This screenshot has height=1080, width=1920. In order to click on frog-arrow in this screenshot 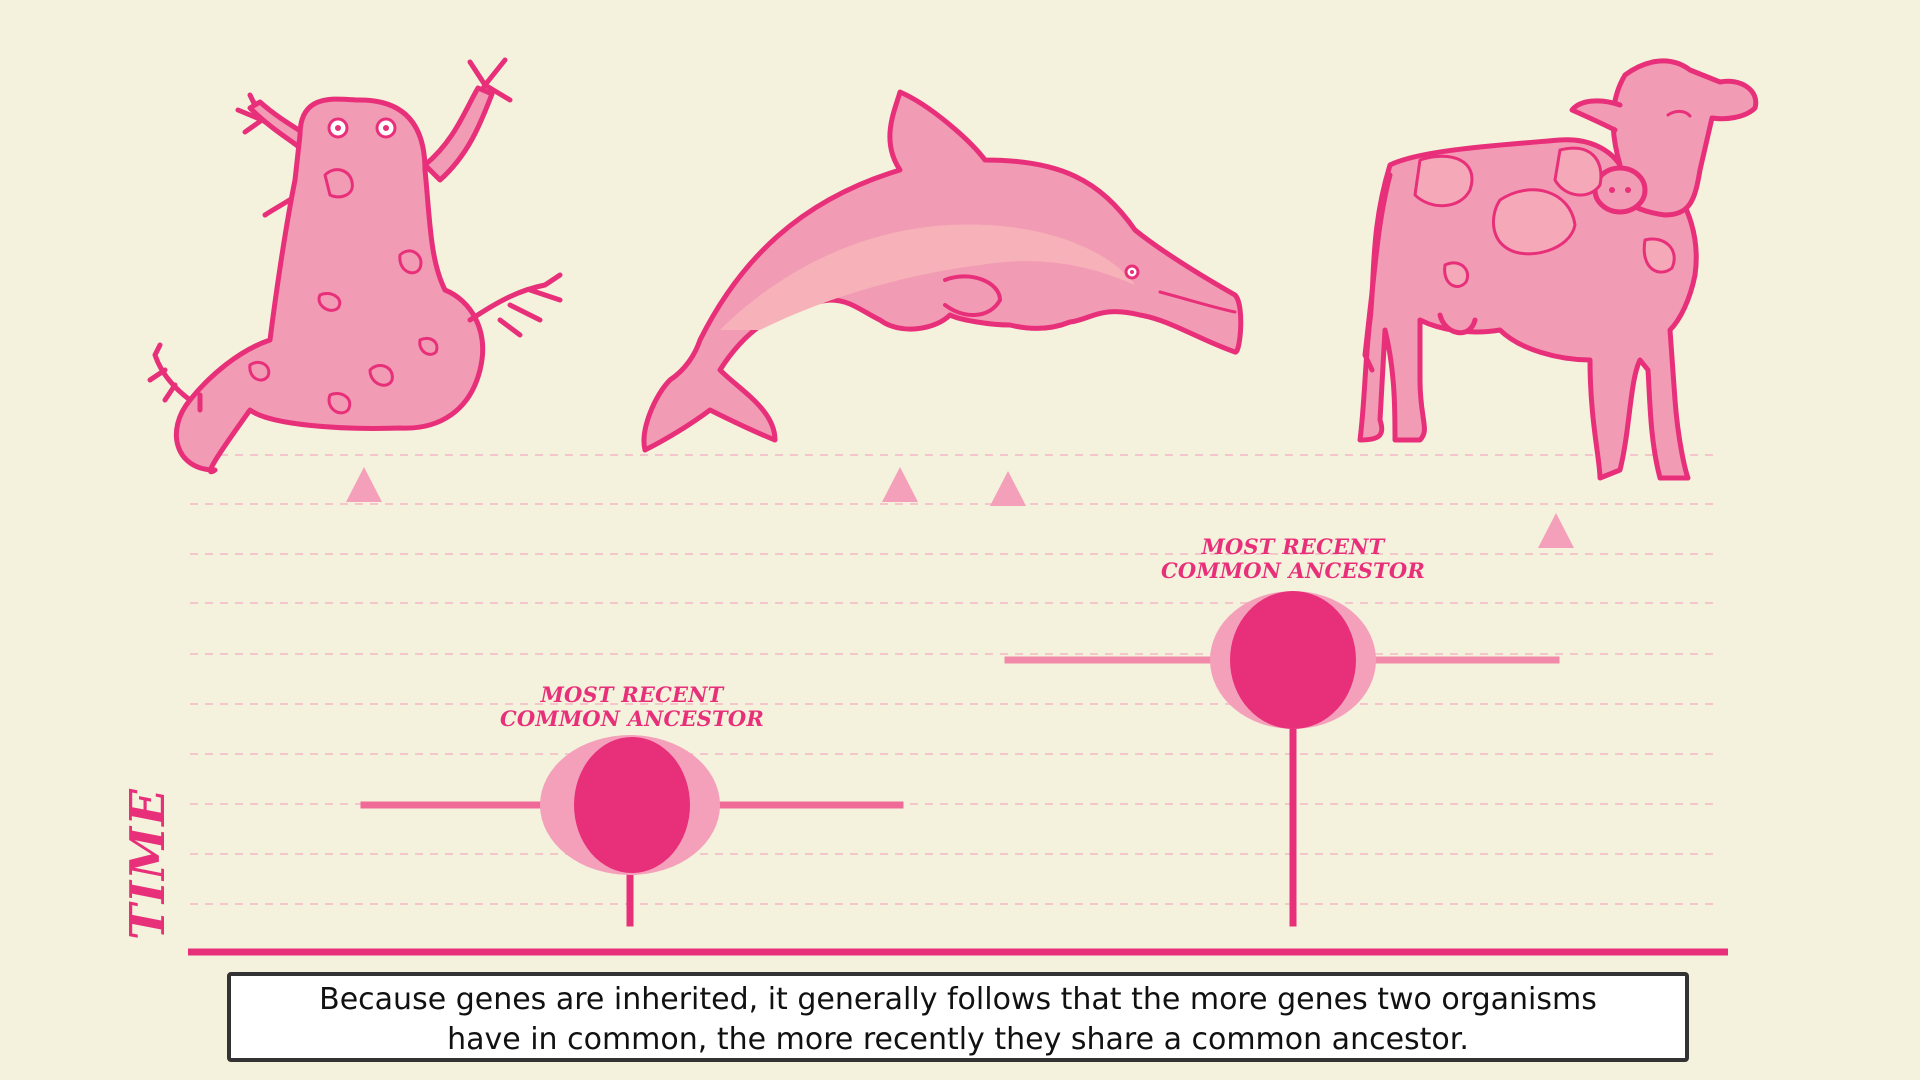, I will do `click(364, 484)`.